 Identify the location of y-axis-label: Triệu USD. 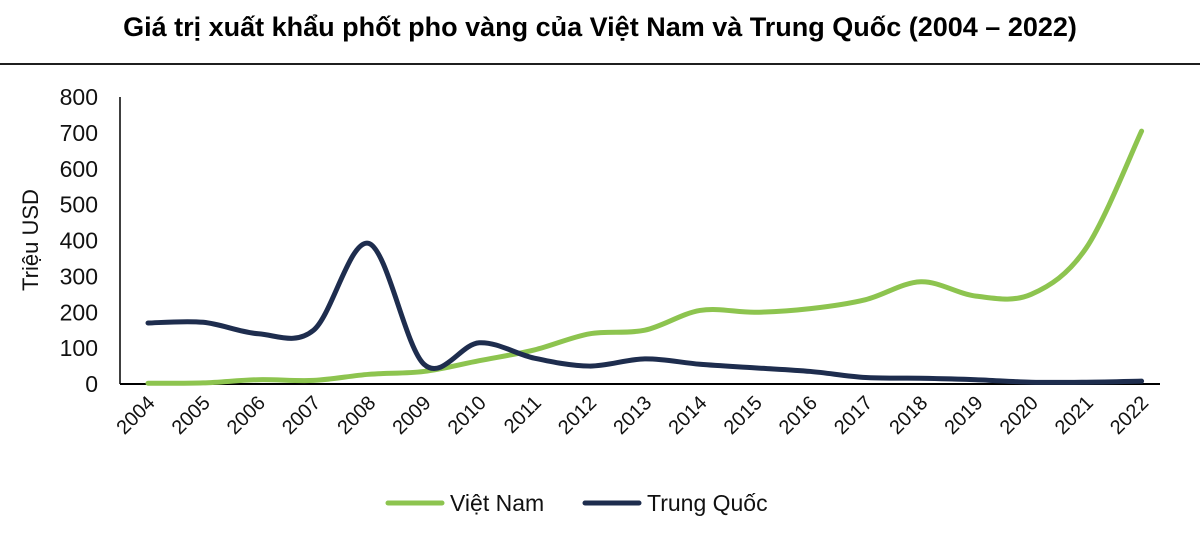
(30, 240).